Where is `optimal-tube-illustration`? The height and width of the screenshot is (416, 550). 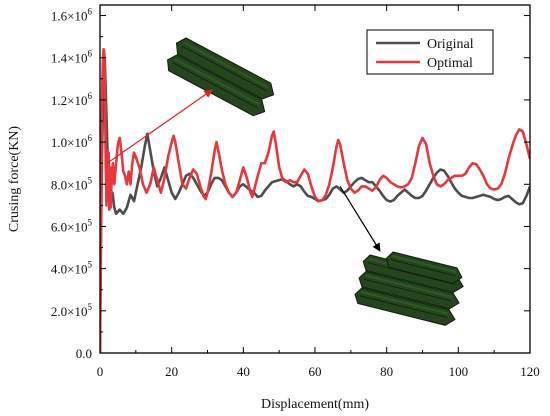 optimal-tube-illustration is located at coordinates (221, 77).